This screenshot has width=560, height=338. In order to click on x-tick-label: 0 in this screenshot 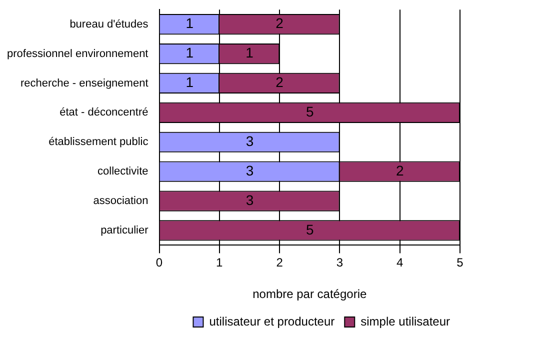, I will do `click(159, 263)`.